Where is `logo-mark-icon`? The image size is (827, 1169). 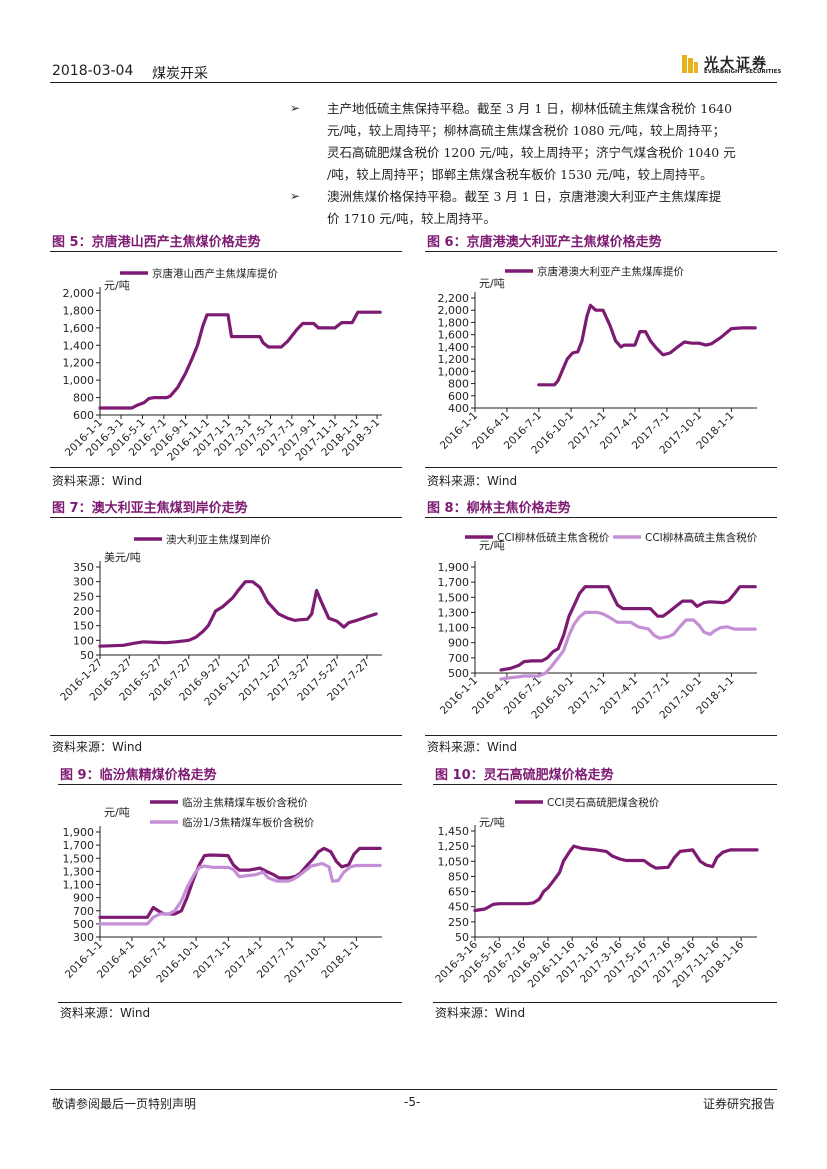
logo-mark-icon is located at coordinates (690, 64).